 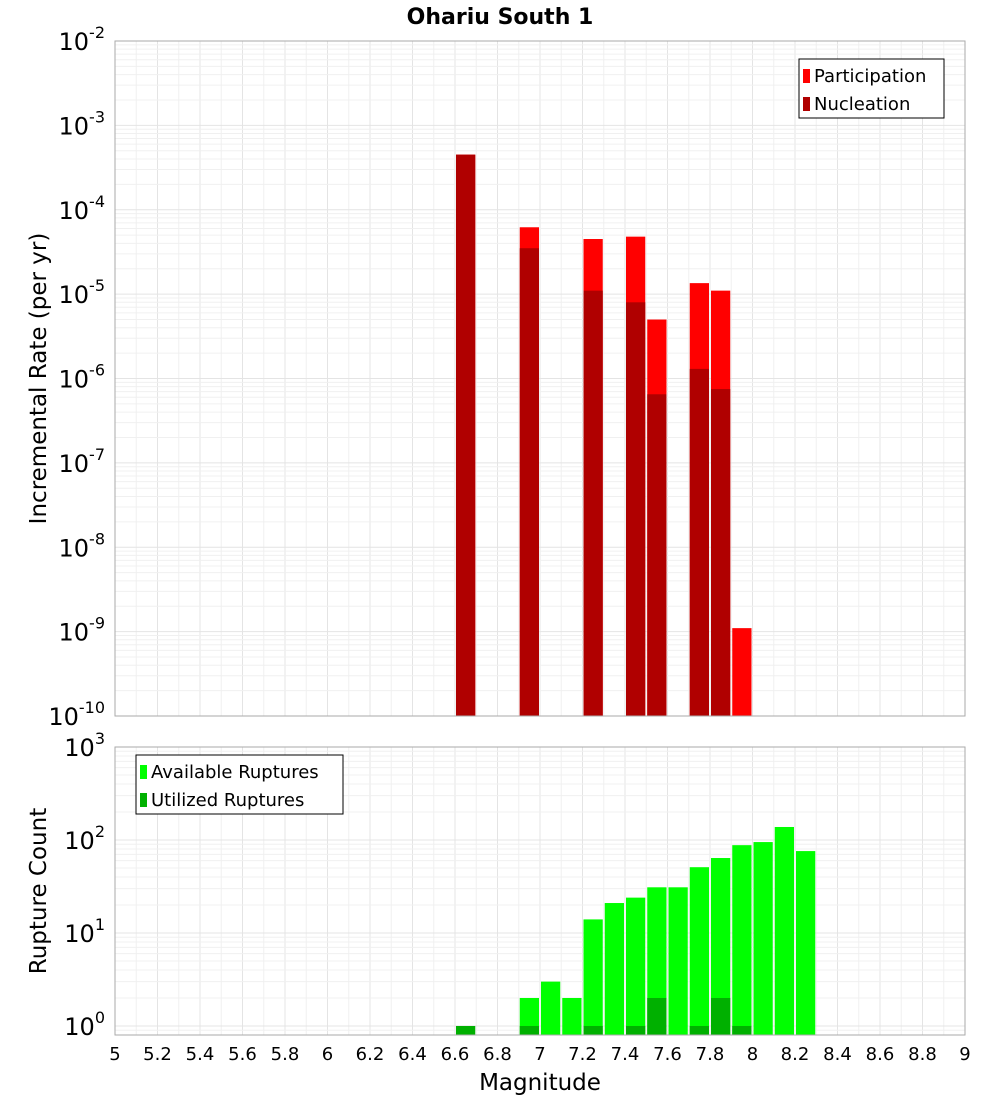 I want to click on rate-y-axis-label: Incremental Rate (per yr), so click(x=39, y=379).